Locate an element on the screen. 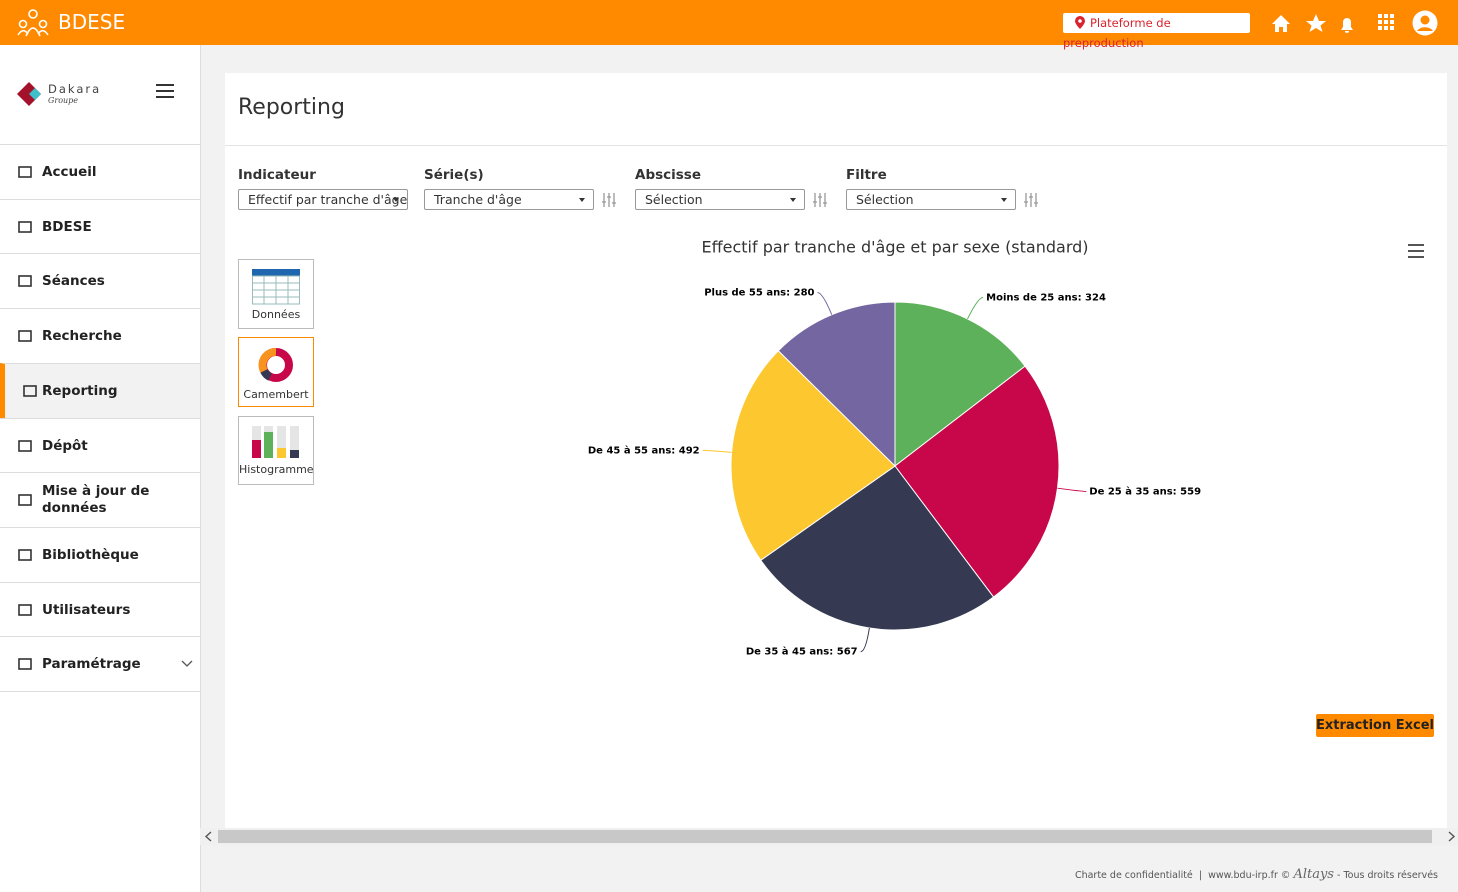 This screenshot has width=1458, height=892. menu-toggle is located at coordinates (165, 91).